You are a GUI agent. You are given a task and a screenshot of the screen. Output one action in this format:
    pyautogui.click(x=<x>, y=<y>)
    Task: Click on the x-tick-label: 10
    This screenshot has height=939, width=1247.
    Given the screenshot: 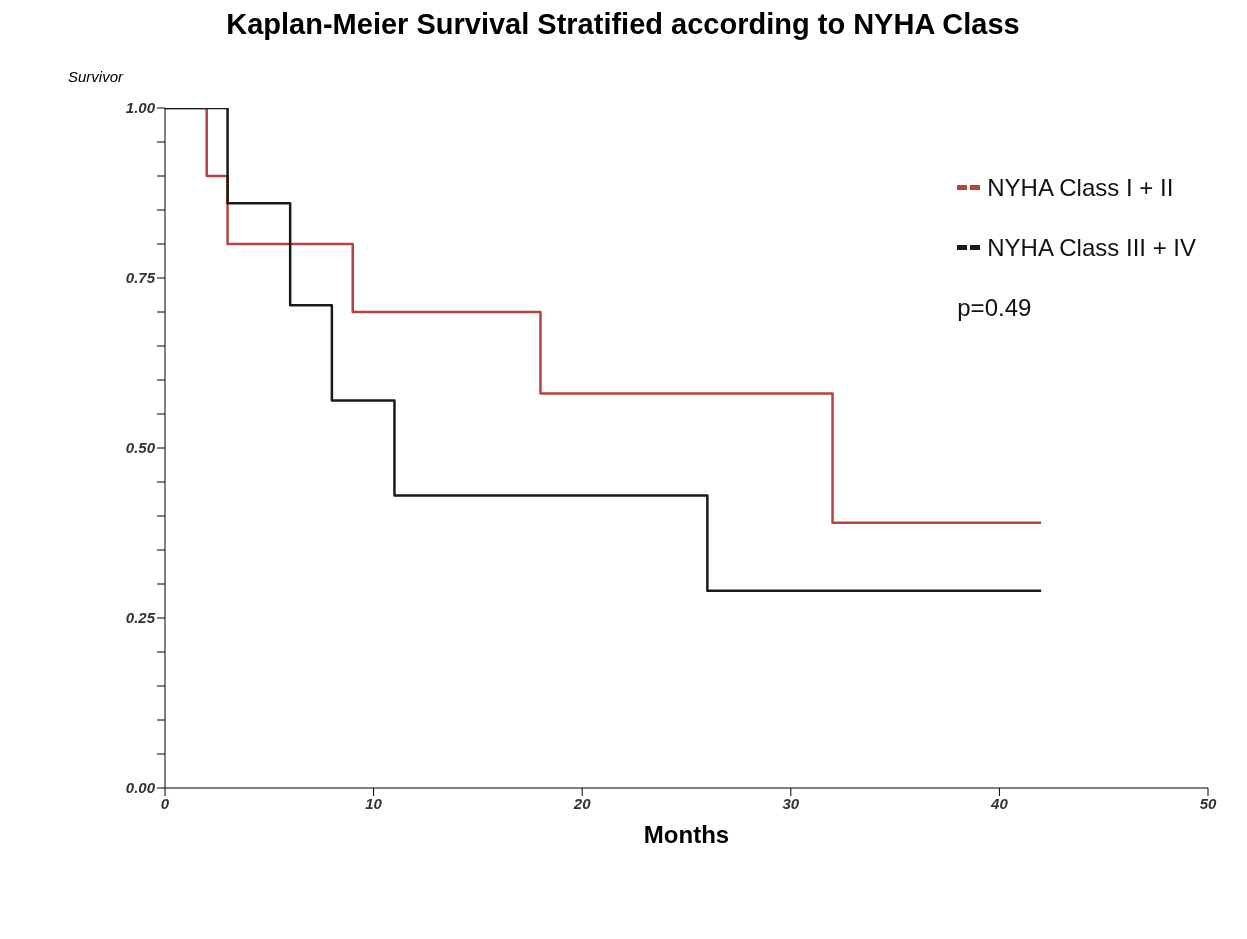 What is the action you would take?
    pyautogui.click(x=374, y=803)
    